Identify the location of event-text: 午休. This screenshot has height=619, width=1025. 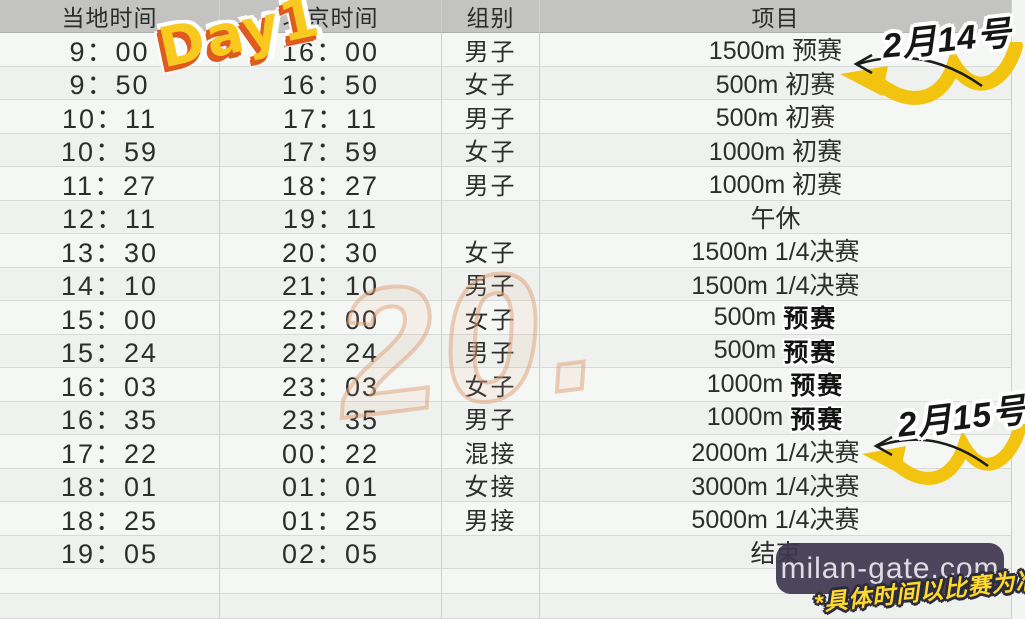
(775, 218).